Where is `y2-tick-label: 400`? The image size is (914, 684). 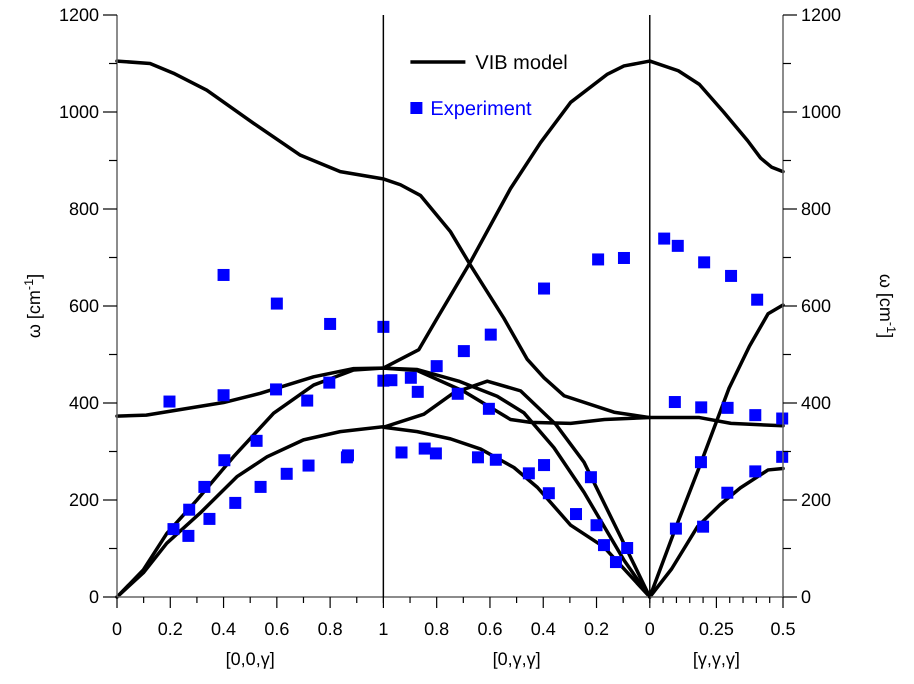 y2-tick-label: 400 is located at coordinates (816, 403).